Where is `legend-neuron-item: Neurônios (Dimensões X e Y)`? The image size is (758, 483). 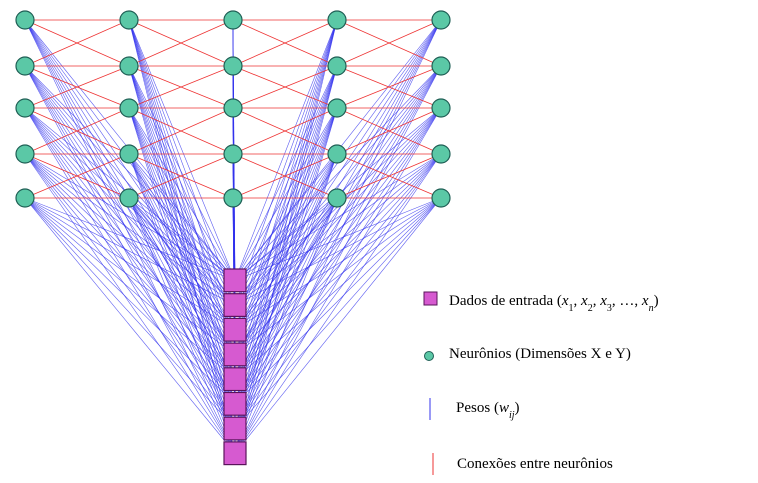 legend-neuron-item: Neurônios (Dimensões X e Y) is located at coordinates (527, 354).